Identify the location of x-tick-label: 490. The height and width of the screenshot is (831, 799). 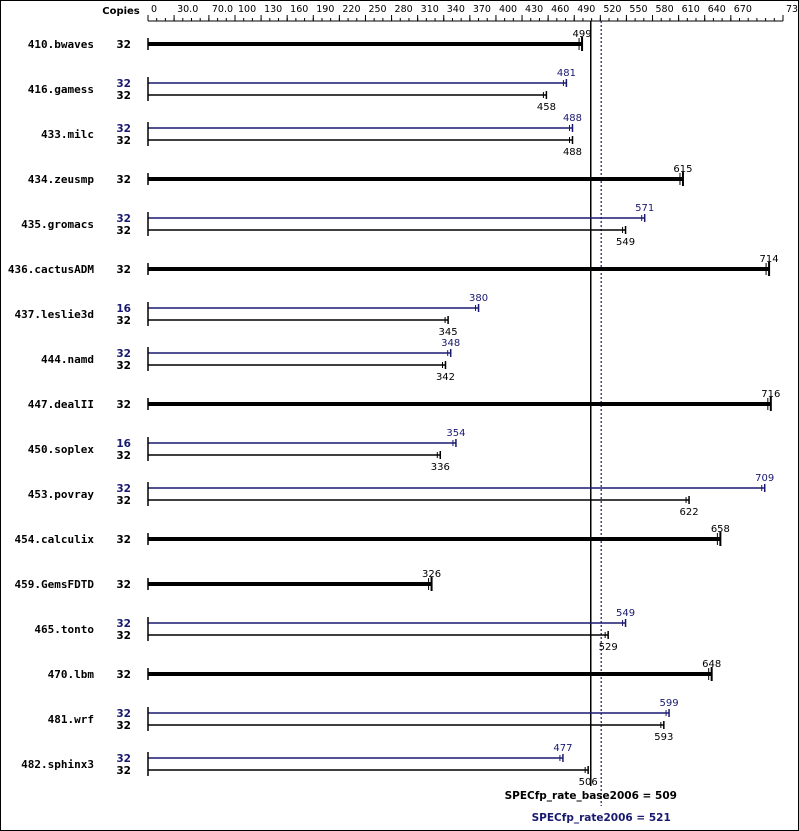
(586, 9).